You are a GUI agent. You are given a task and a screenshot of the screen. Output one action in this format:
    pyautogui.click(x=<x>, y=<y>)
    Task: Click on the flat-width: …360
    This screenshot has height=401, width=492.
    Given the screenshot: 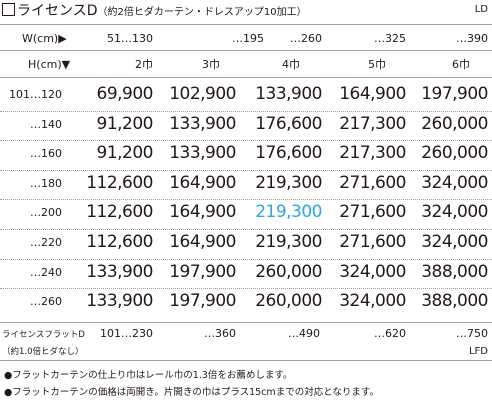 What is the action you would take?
    pyautogui.click(x=220, y=333)
    